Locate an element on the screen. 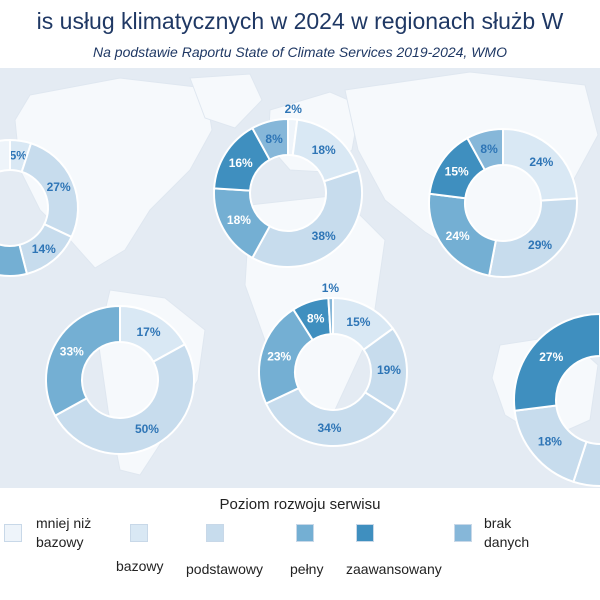 The image size is (600, 600). donut-chart-1: 5% 27% 14% is located at coordinates (39, 207).